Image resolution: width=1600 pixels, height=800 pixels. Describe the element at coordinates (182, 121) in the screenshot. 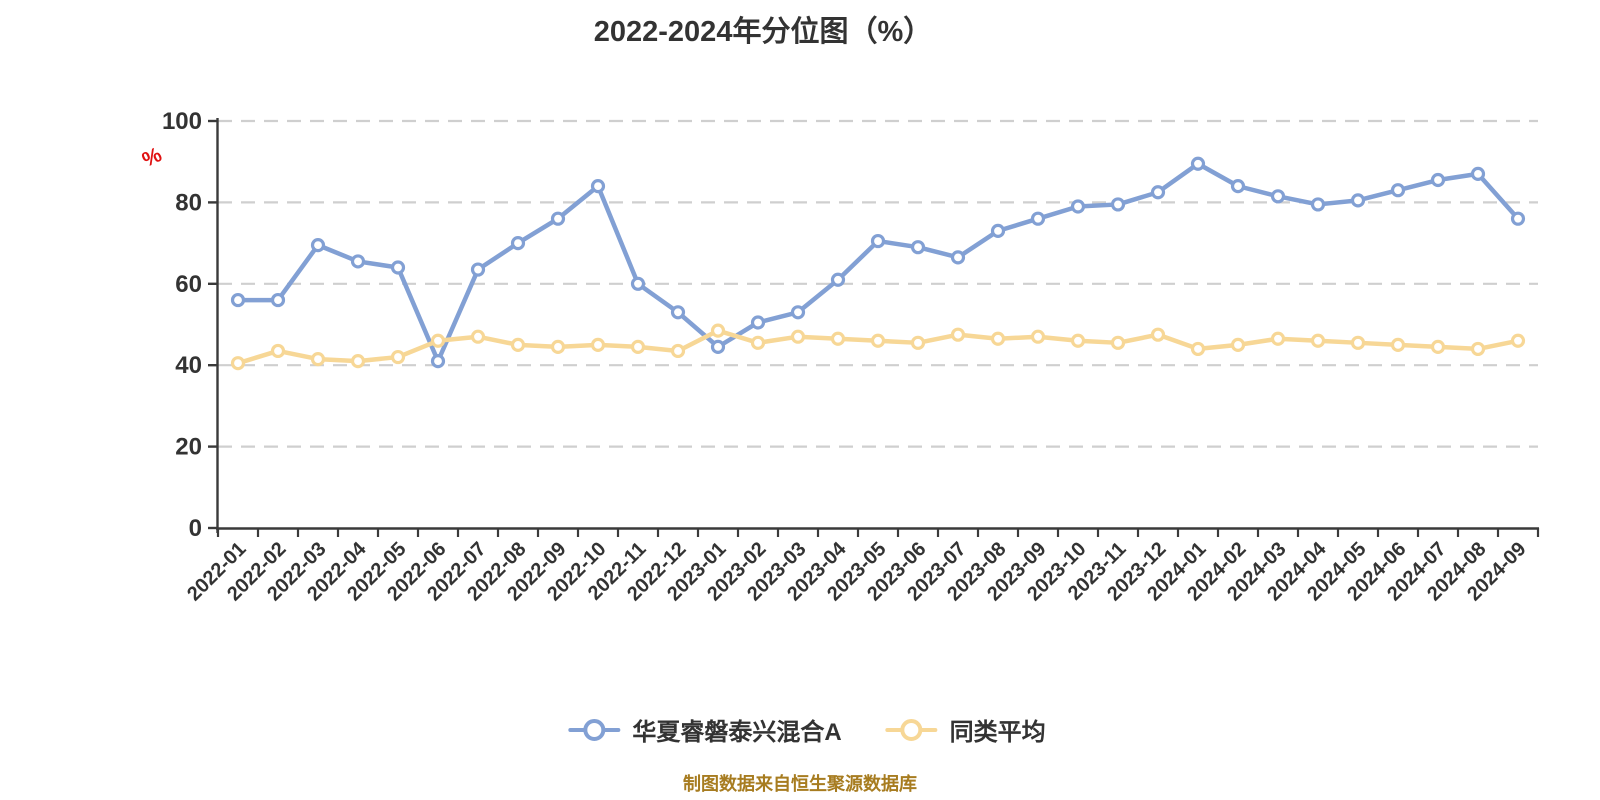

I see `y-axis-label: 100` at that location.